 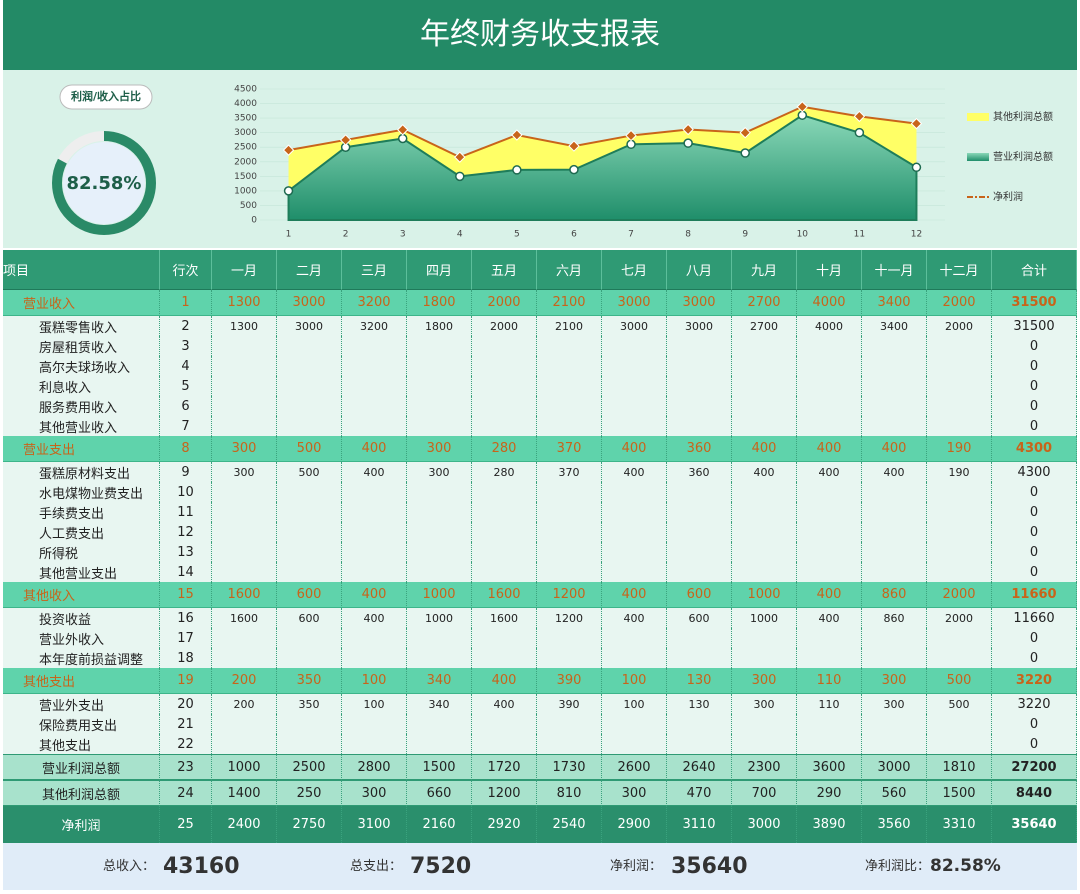 I want to click on cell-value: 一月, so click(x=243, y=271).